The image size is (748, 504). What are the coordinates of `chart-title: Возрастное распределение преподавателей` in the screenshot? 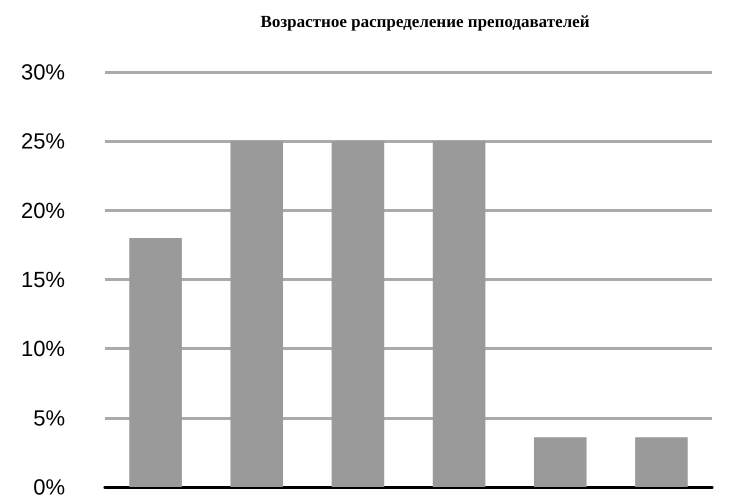 It's located at (425, 21).